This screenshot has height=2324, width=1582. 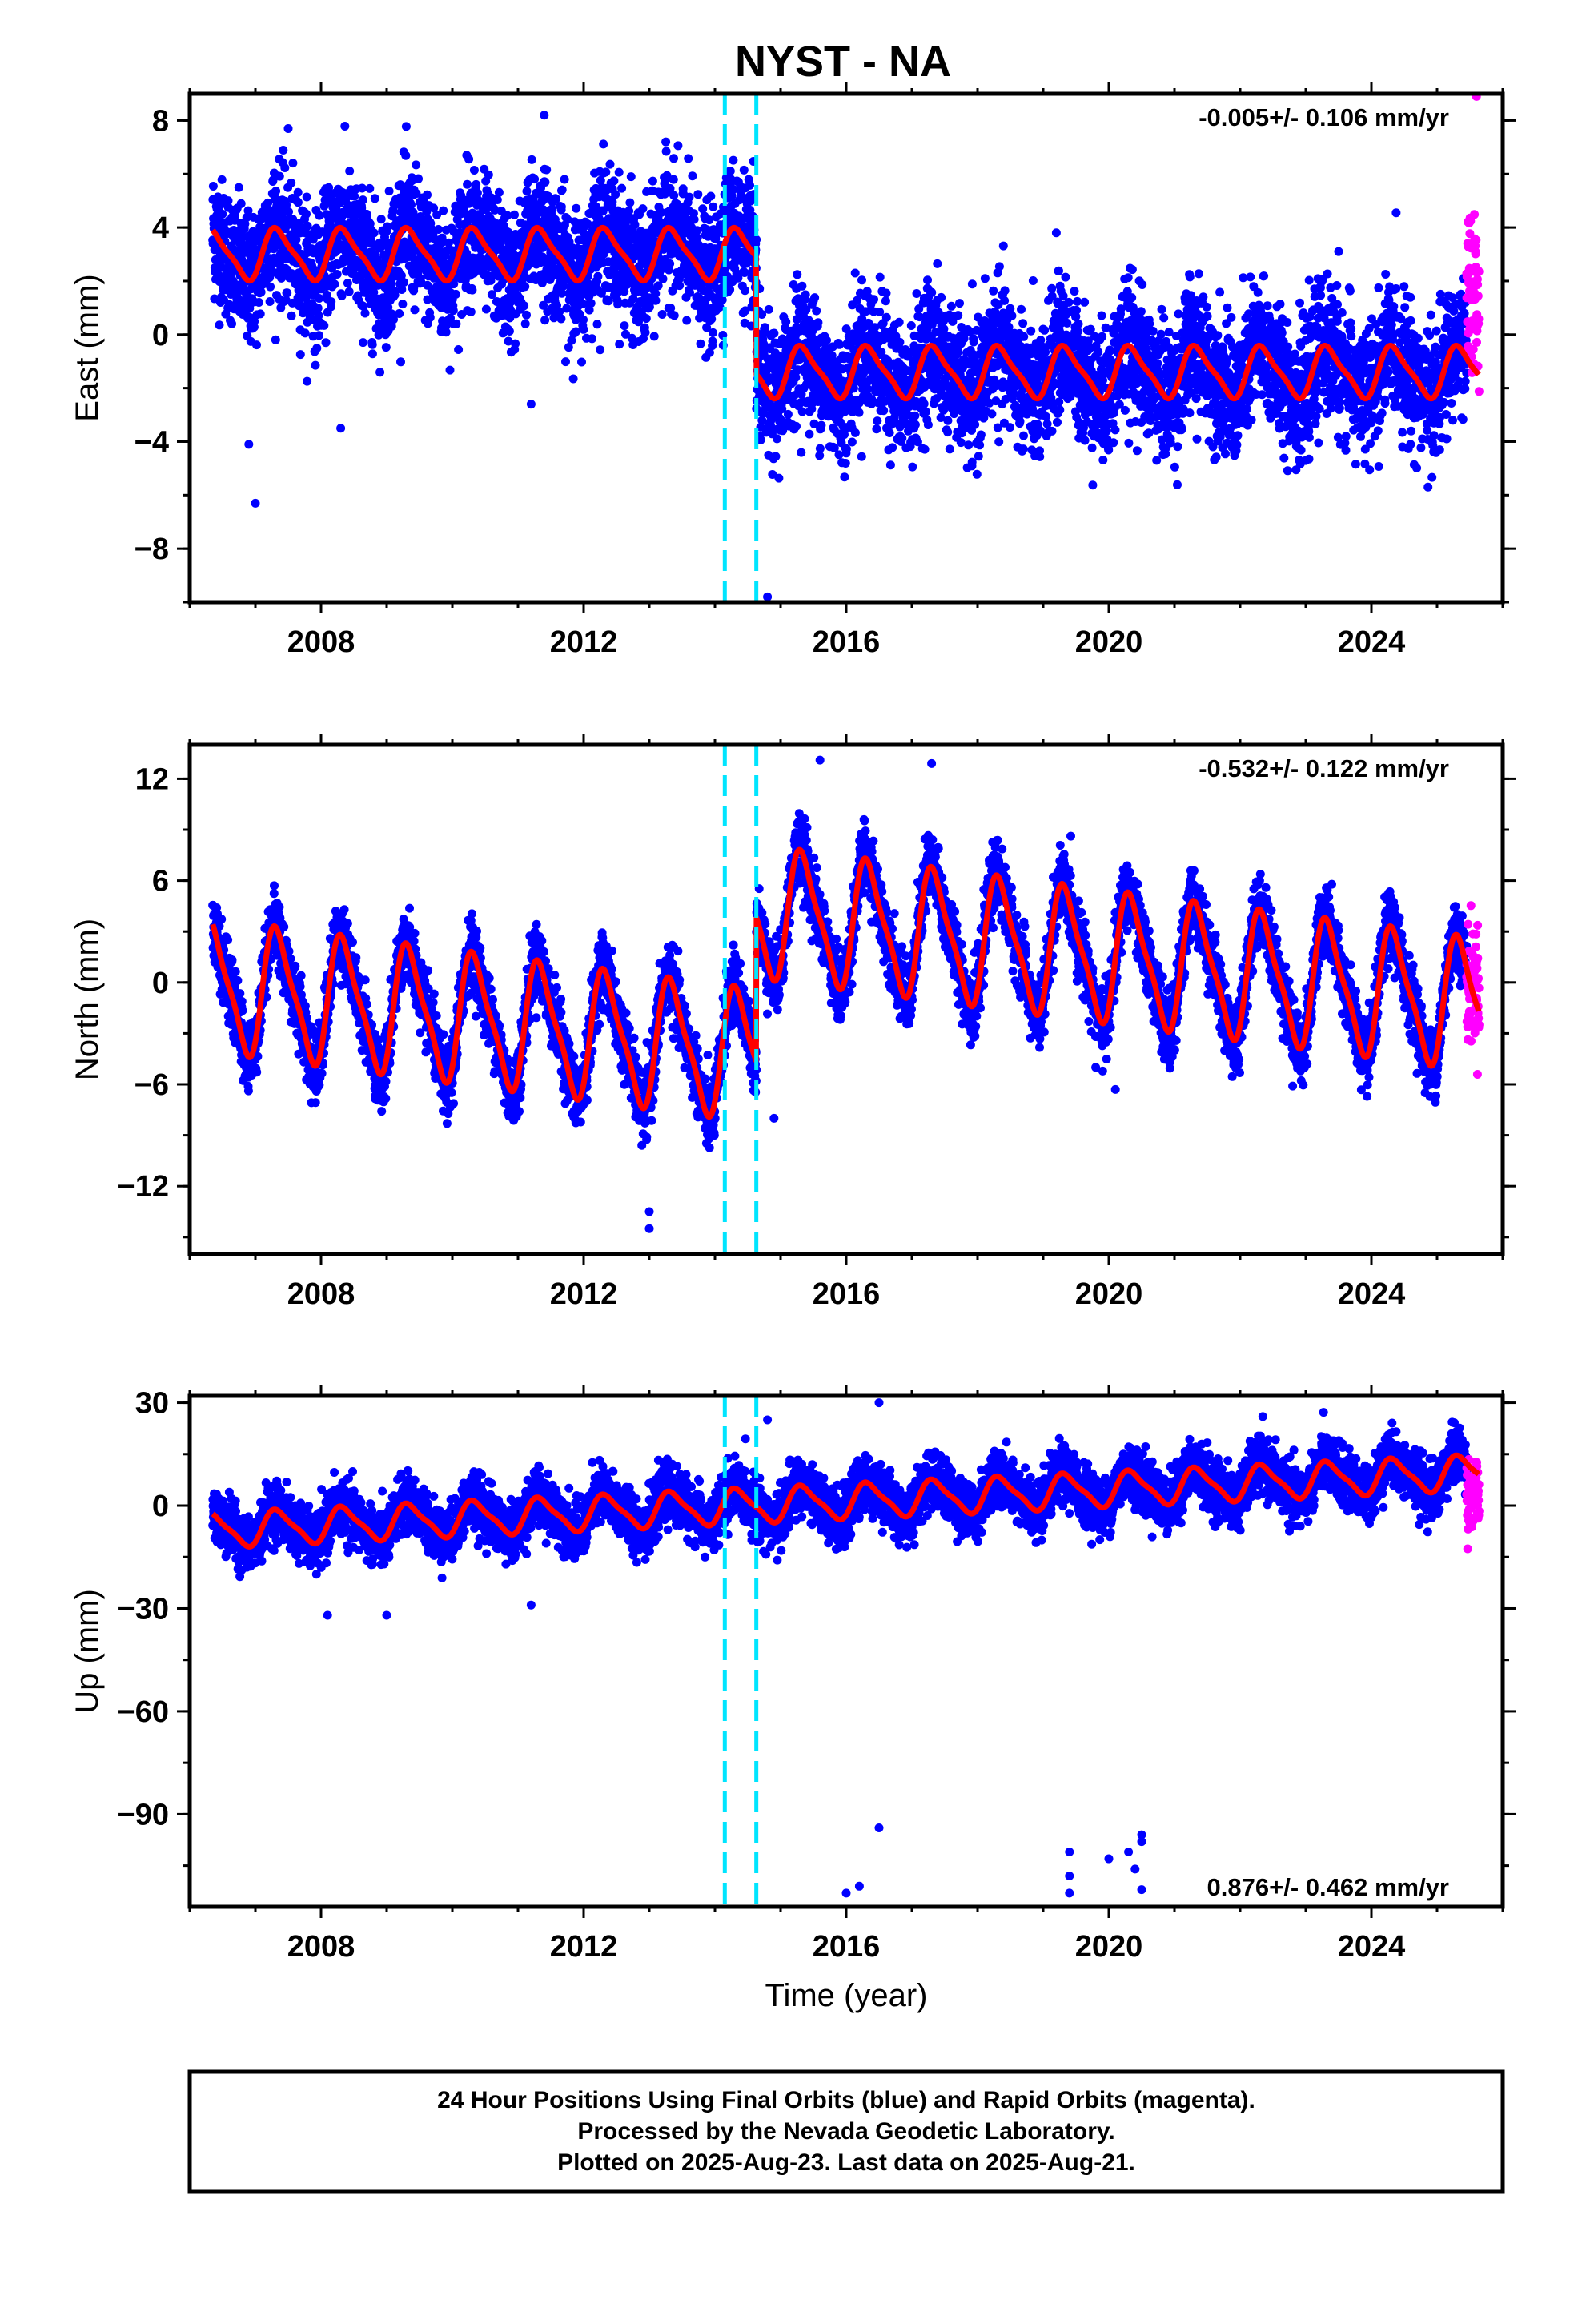 What do you see at coordinates (843, 62) in the screenshot?
I see `chart-title: NYST - NA` at bounding box center [843, 62].